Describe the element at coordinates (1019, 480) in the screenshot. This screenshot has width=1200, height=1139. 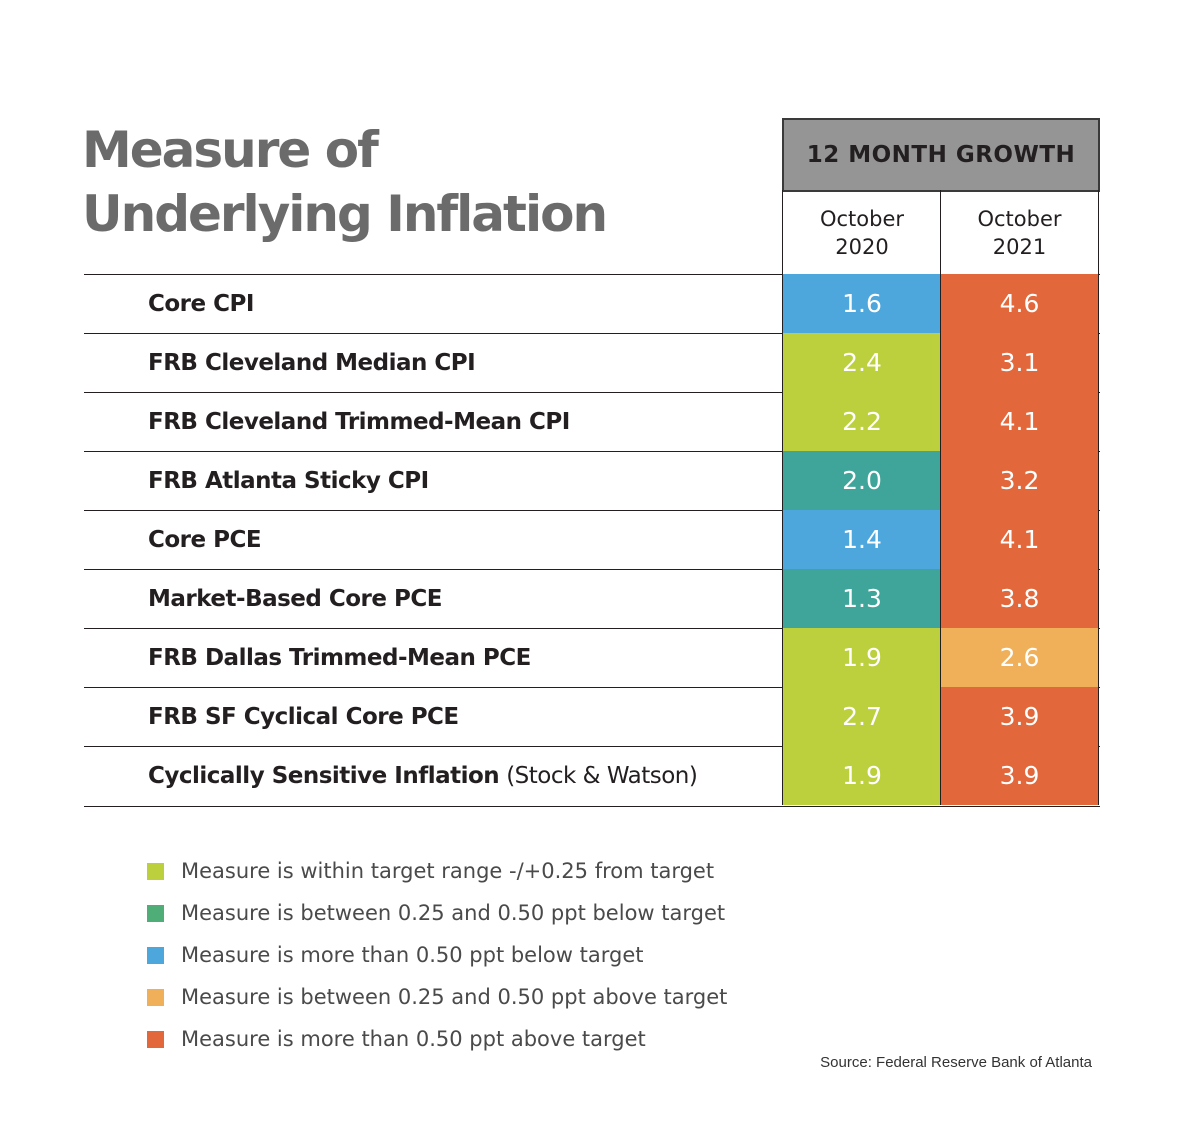
I see `value-cell-2021: 3.2` at that location.